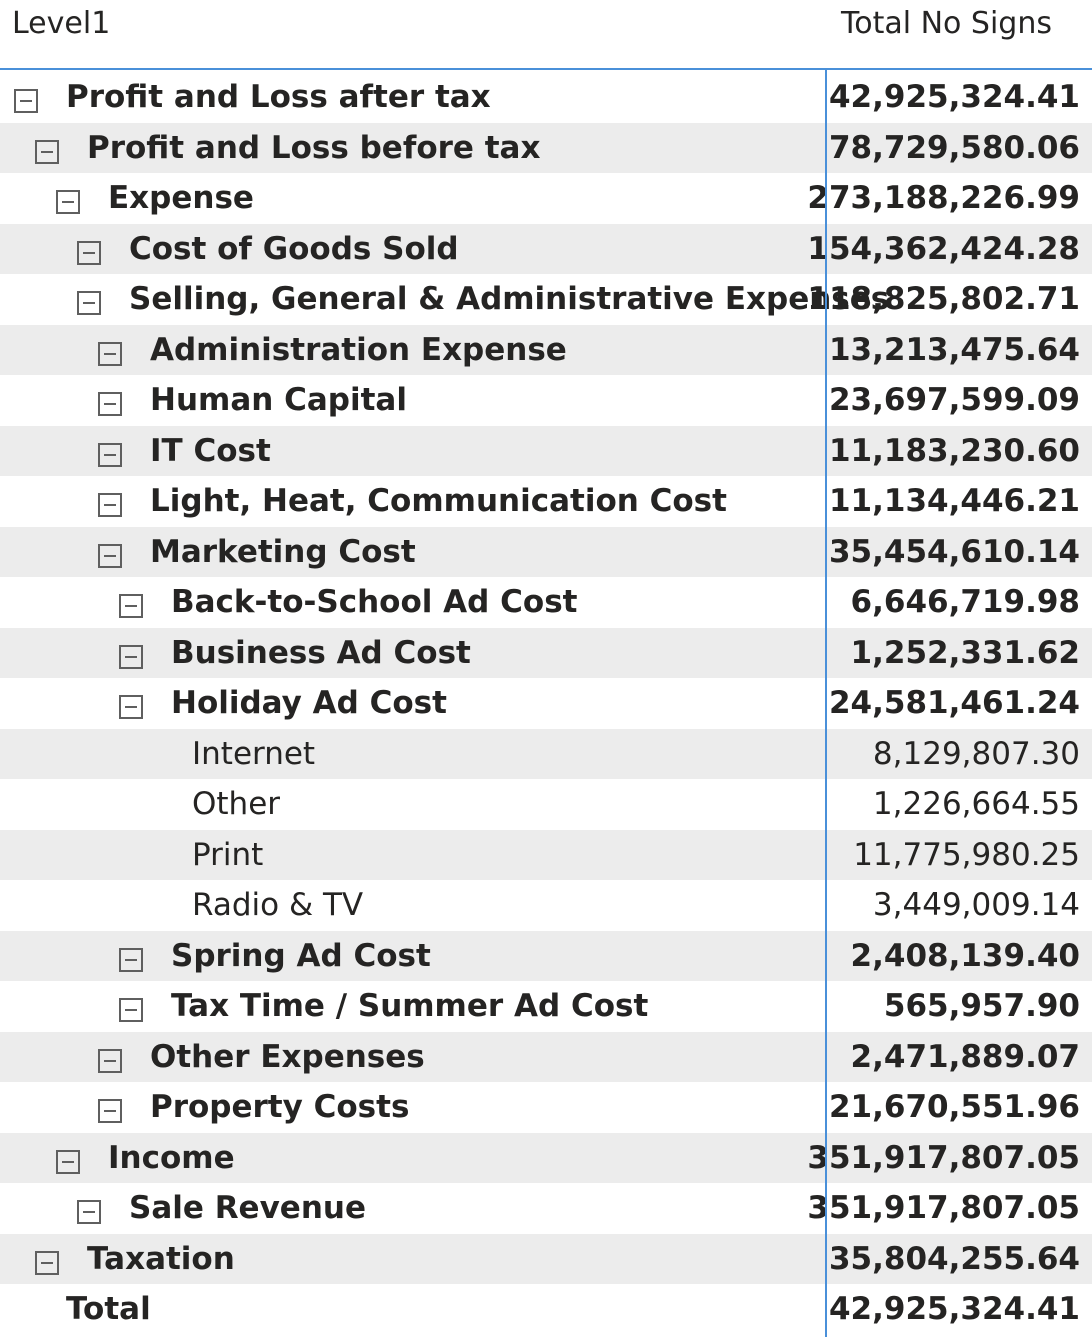 The height and width of the screenshot is (1337, 1092). I want to click on row-label: Print, so click(228, 854).